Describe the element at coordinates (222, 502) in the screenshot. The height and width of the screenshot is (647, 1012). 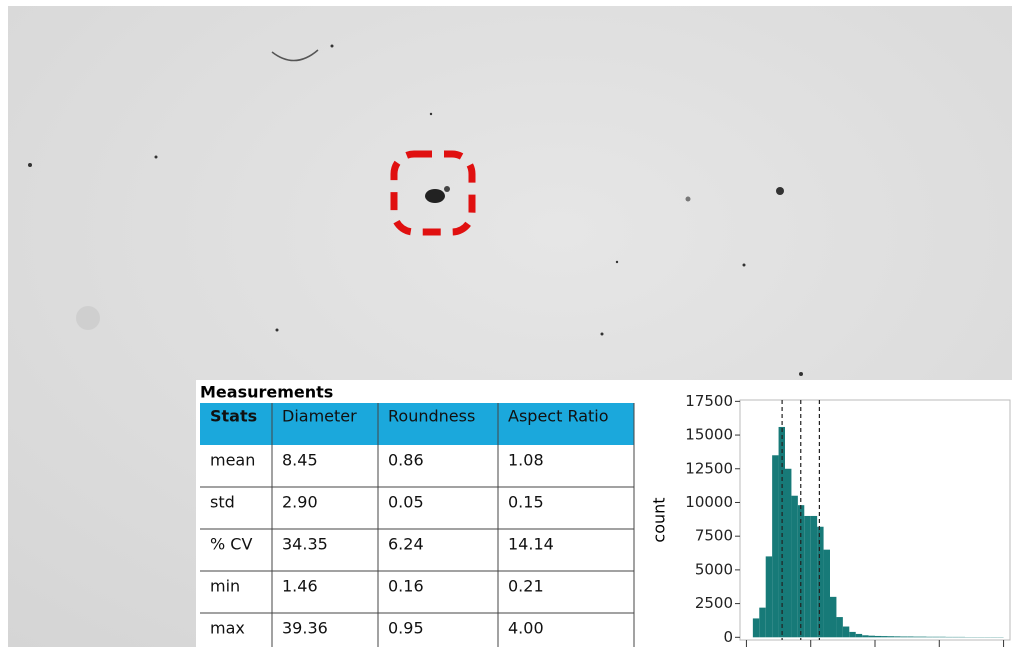
I see `table-cell: std` at that location.